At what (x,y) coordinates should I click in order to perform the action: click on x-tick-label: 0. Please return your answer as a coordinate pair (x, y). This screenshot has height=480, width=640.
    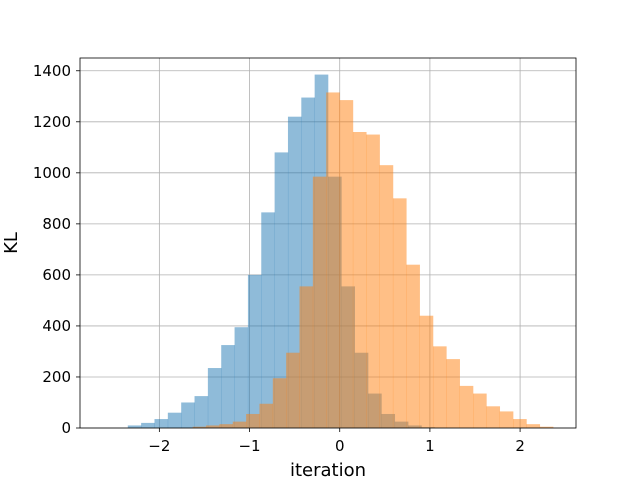
    Looking at the image, I should click on (340, 446).